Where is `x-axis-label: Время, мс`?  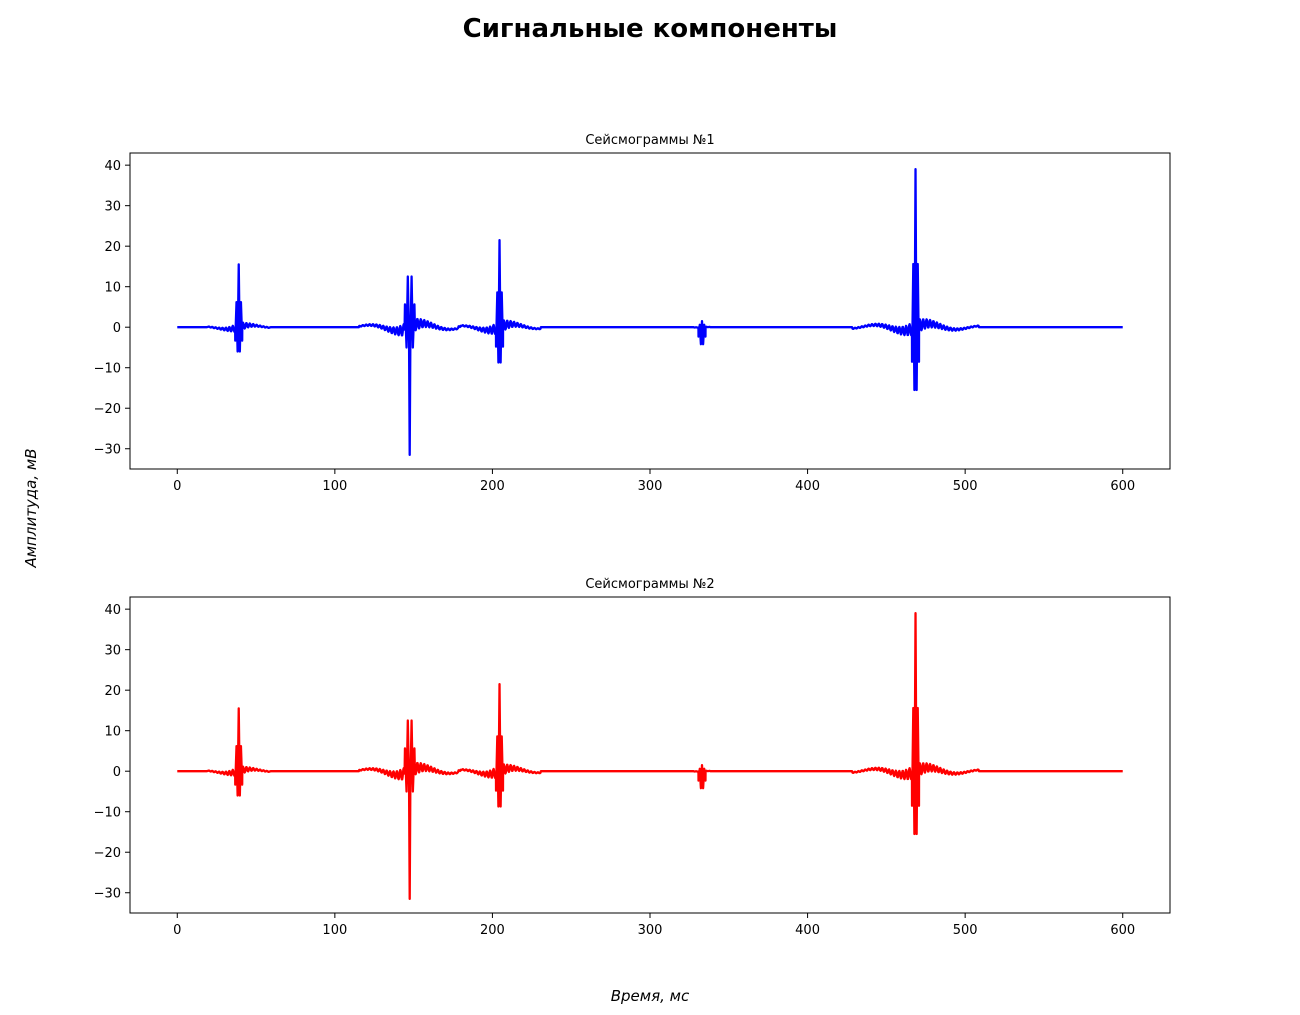
x-axis-label: Время, мс is located at coordinates (650, 996).